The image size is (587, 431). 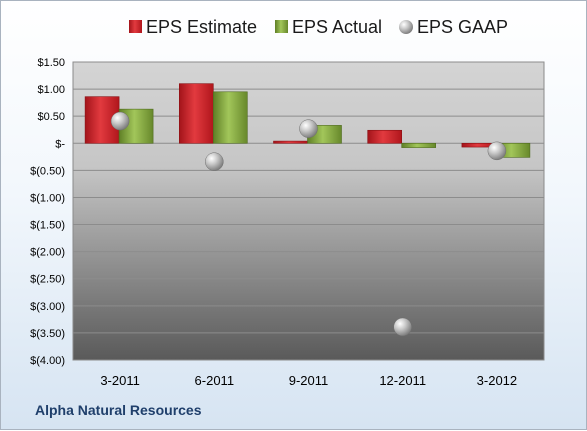 What do you see at coordinates (60, 144) in the screenshot?
I see `y-tick-label: $-` at bounding box center [60, 144].